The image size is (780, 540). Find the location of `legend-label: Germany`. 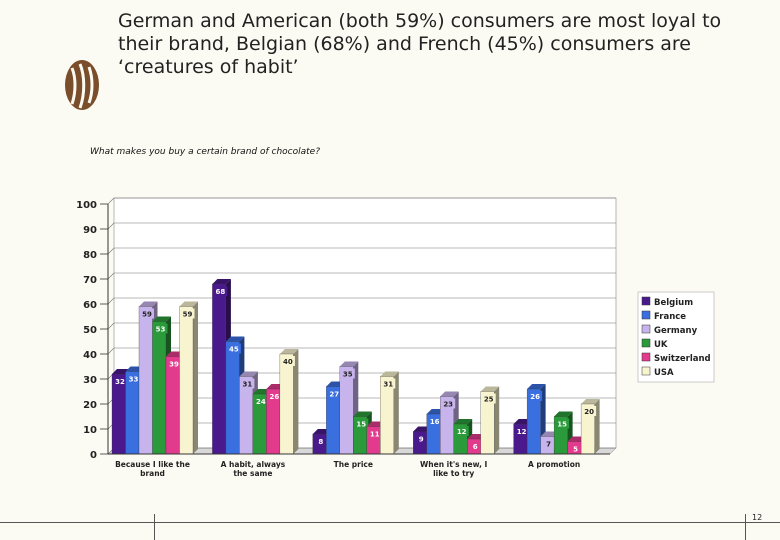

legend-label: Germany is located at coordinates (676, 331).